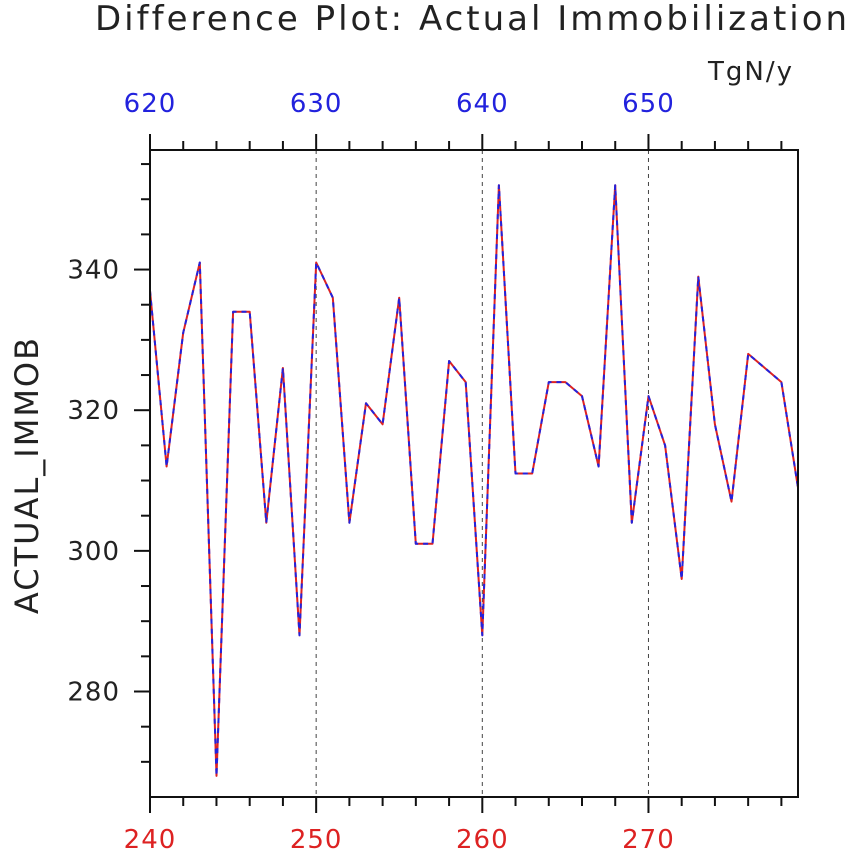  What do you see at coordinates (648, 840) in the screenshot?
I see `x-bottom-tick-label-270: 270` at bounding box center [648, 840].